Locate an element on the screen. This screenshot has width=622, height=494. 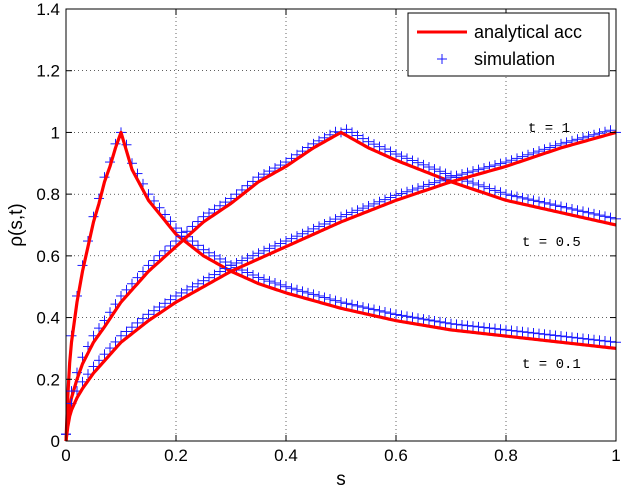
y-tick-label: 1 is located at coordinates (55, 132).